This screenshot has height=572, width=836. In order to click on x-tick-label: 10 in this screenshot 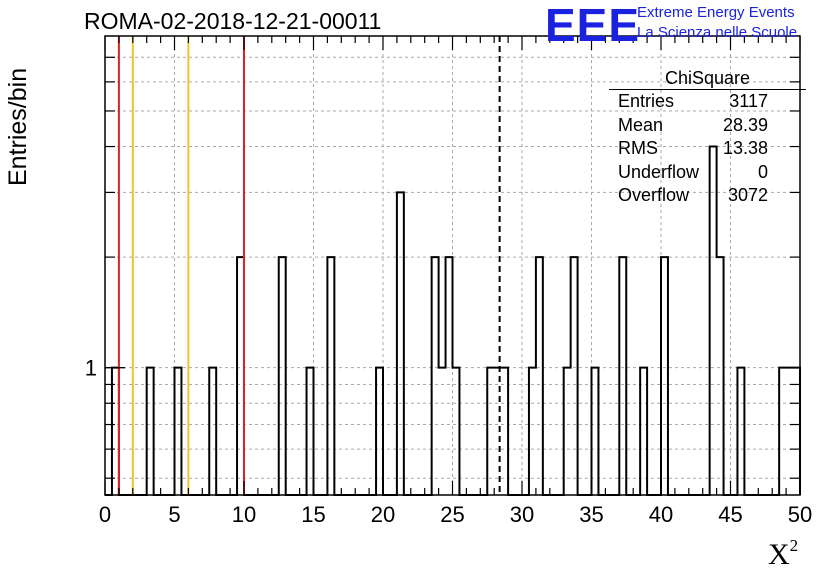, I will do `click(244, 514)`.